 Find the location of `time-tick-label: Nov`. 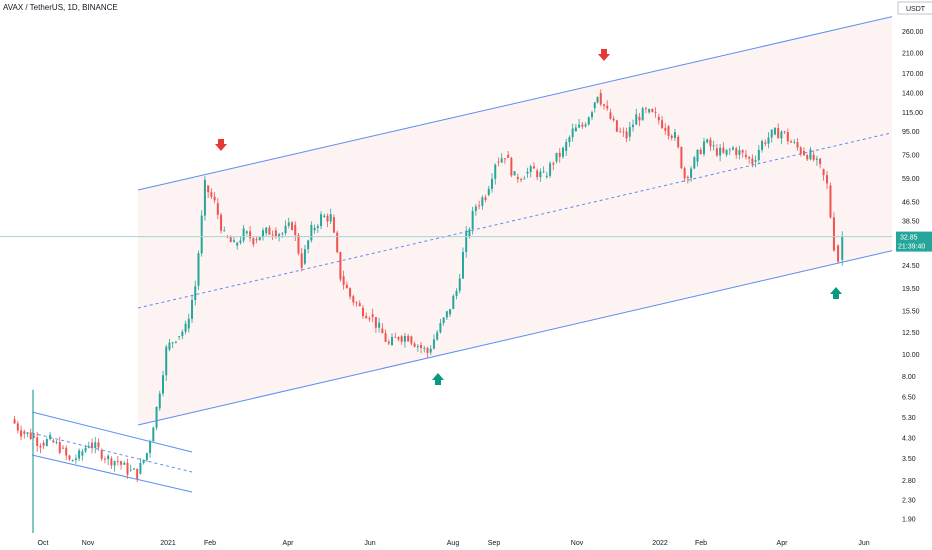

time-tick-label: Nov is located at coordinates (88, 543).